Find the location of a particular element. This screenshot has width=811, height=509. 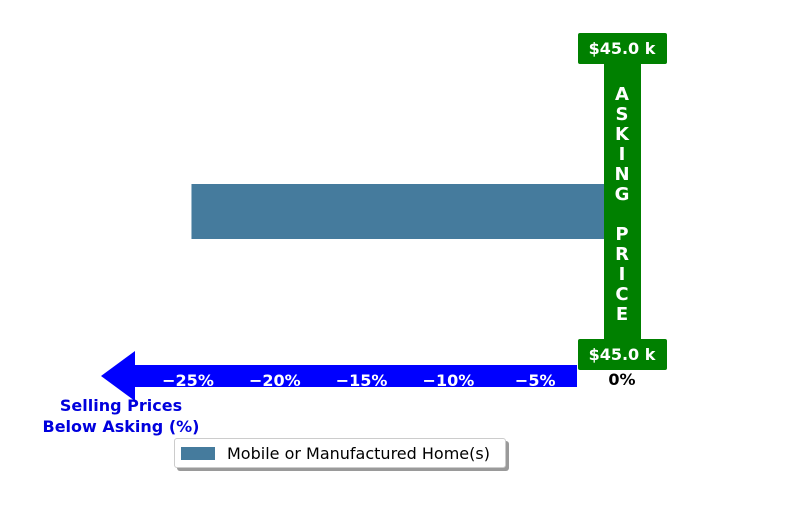

x-tick-label: −5% is located at coordinates (535, 380).